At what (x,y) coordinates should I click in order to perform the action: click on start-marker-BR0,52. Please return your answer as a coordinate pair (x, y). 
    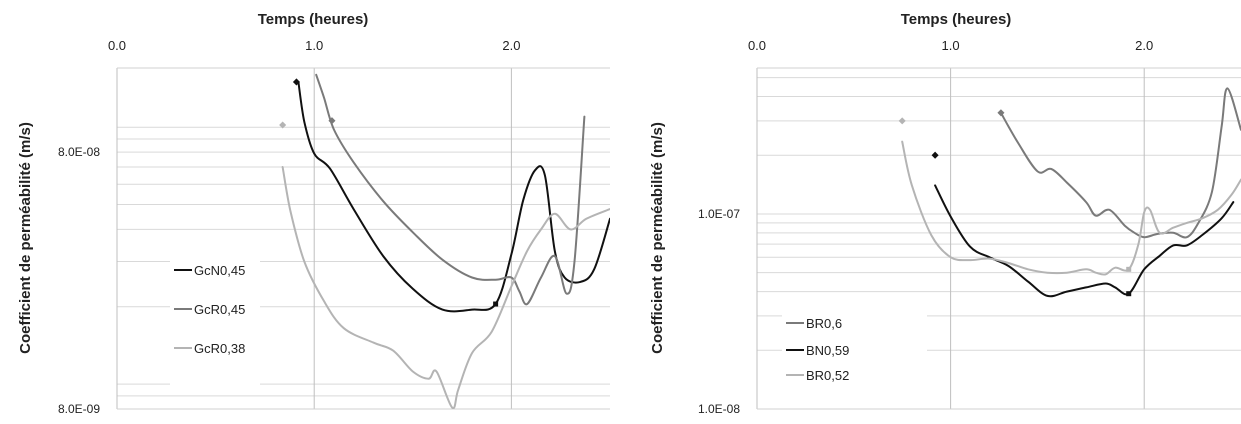
    Looking at the image, I should click on (902, 121).